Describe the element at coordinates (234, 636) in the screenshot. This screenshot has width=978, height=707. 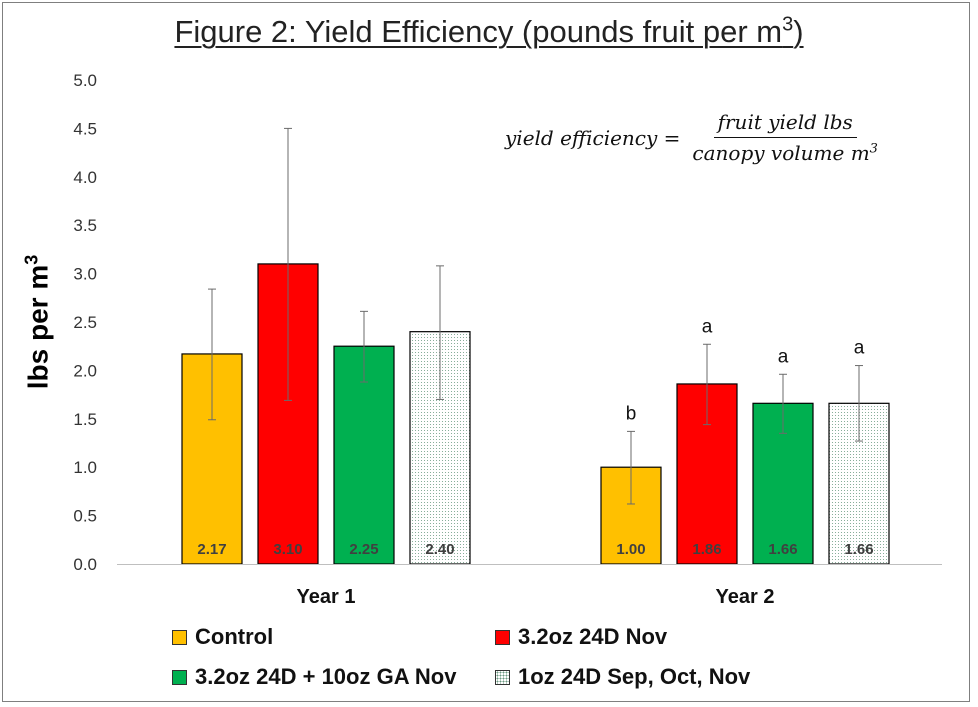
I see `legend-label-control: Control` at that location.